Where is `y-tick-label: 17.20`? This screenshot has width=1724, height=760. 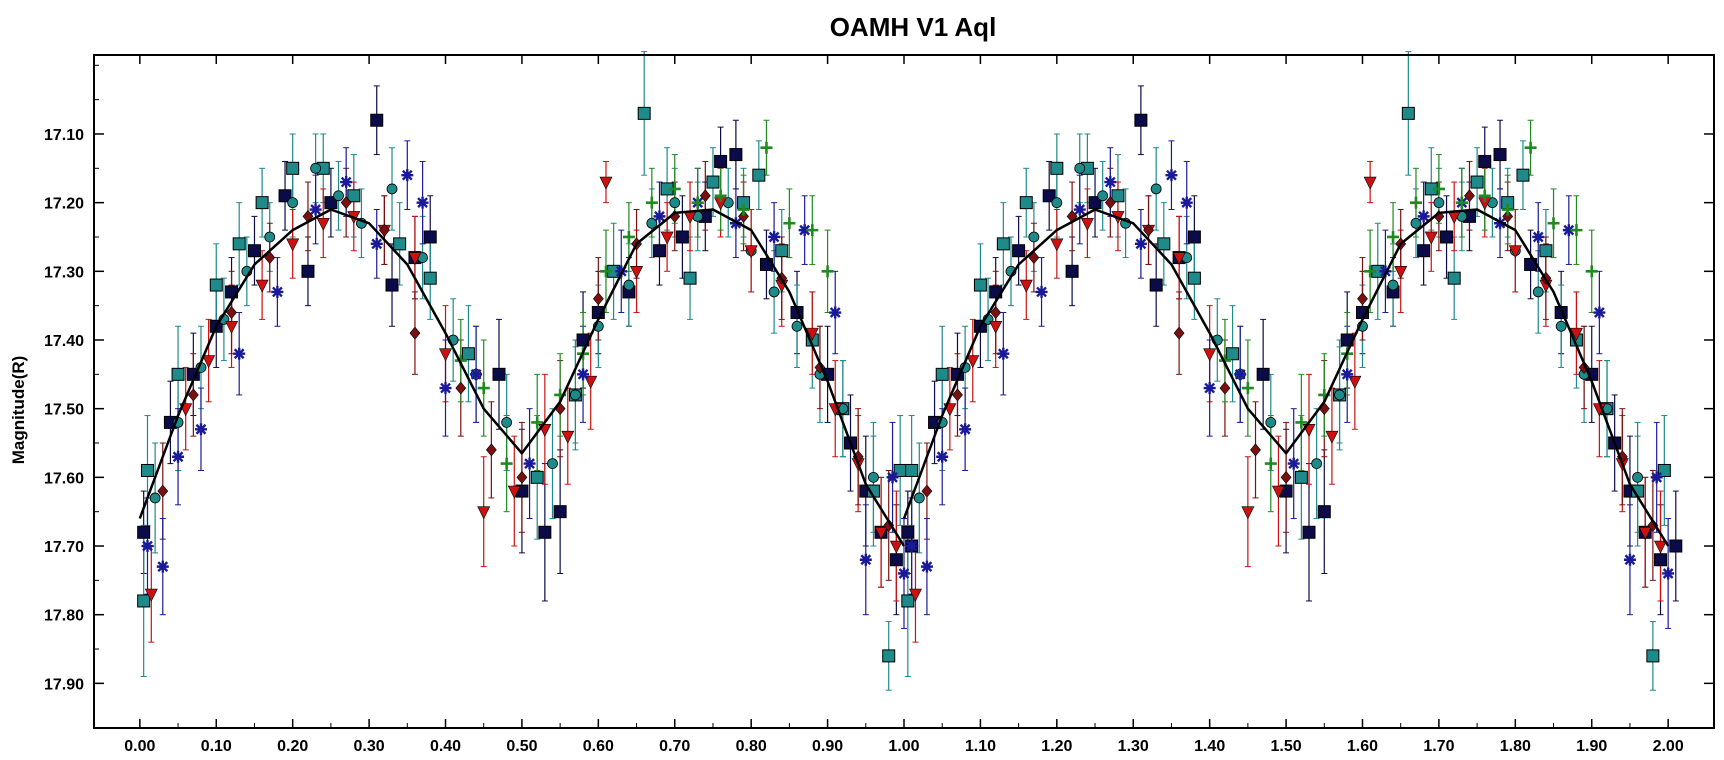
y-tick-label: 17.20 is located at coordinates (64, 204).